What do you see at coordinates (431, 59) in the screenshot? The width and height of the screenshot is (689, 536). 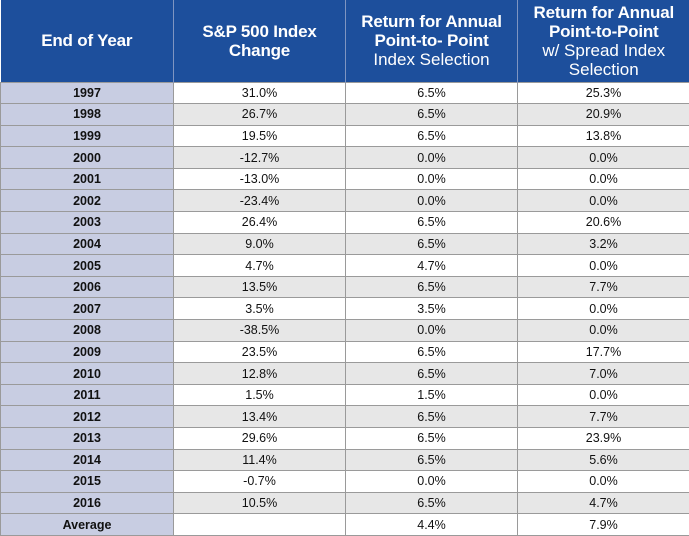 I see `header-line: Index Selection` at bounding box center [431, 59].